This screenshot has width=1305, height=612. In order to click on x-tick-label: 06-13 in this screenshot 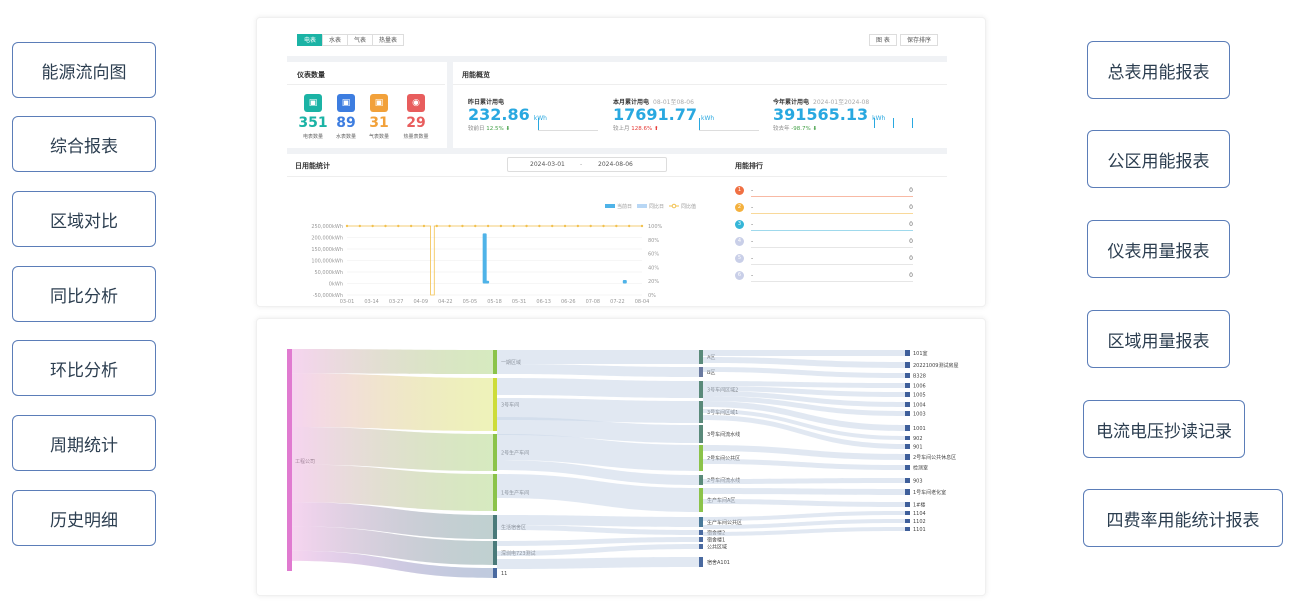, I will do `click(543, 302)`.